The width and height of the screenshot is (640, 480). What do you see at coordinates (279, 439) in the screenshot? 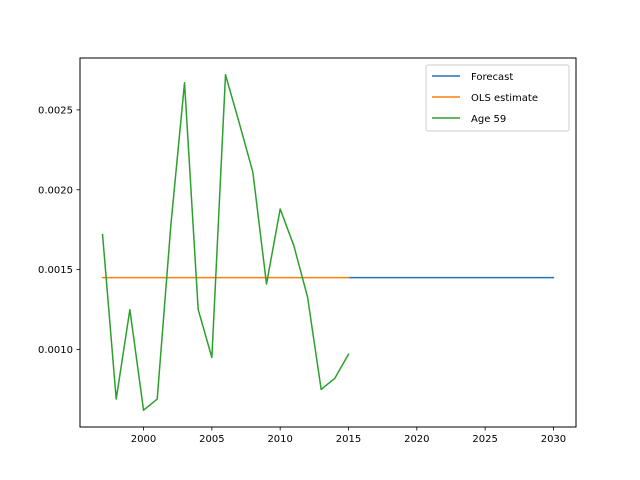
I see `x-tick-label: 2010` at bounding box center [279, 439].